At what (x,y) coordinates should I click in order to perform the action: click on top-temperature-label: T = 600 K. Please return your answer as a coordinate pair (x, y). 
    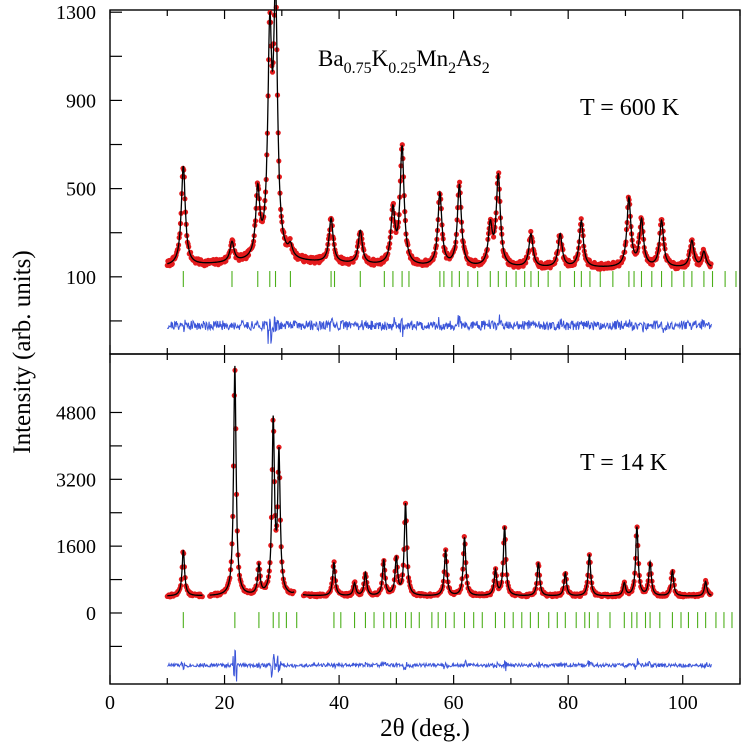
    Looking at the image, I should click on (630, 108).